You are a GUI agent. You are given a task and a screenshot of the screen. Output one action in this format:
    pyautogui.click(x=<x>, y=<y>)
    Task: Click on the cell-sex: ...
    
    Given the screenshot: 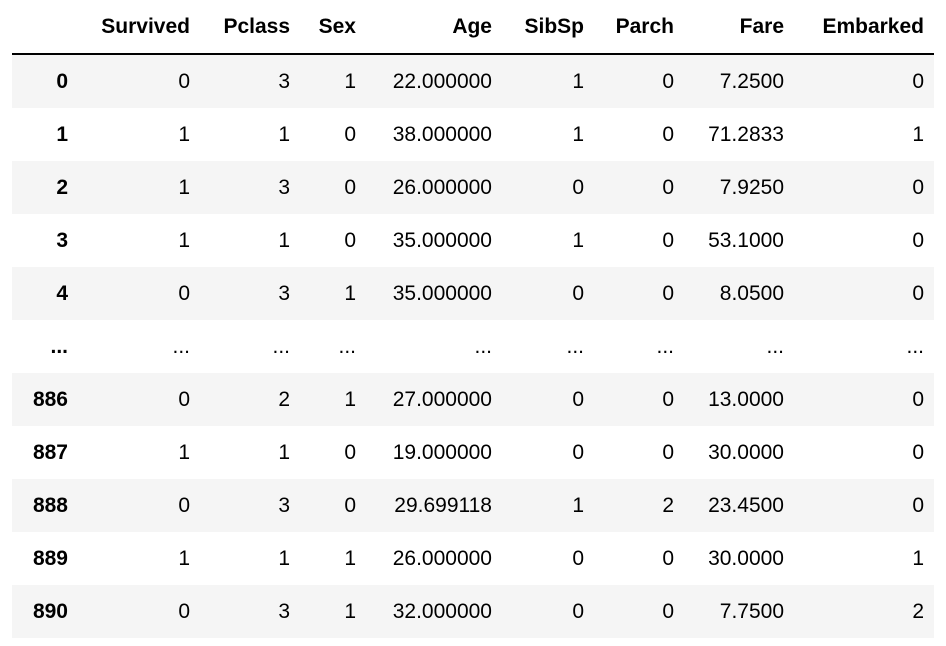 What is the action you would take?
    pyautogui.click(x=347, y=346)
    